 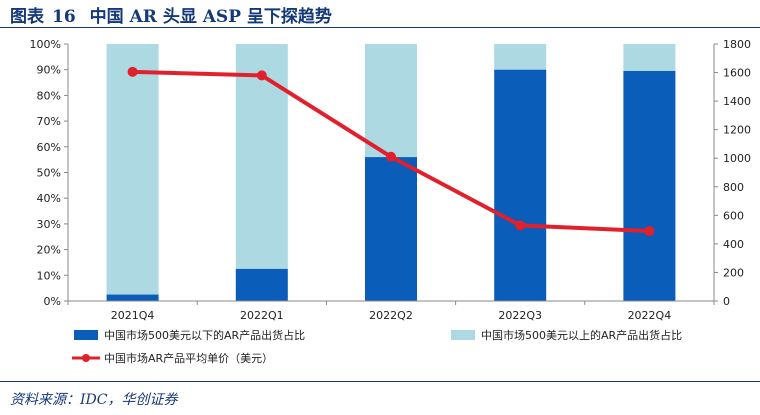 What do you see at coordinates (391, 101) in the screenshot?
I see `bar-above-500-2022Q2` at bounding box center [391, 101].